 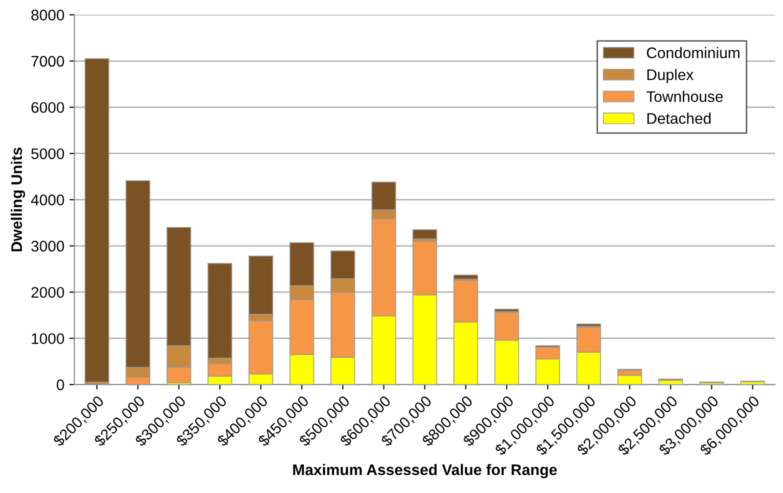 What do you see at coordinates (47, 61) in the screenshot?
I see `y-tick-label: 7000` at bounding box center [47, 61].